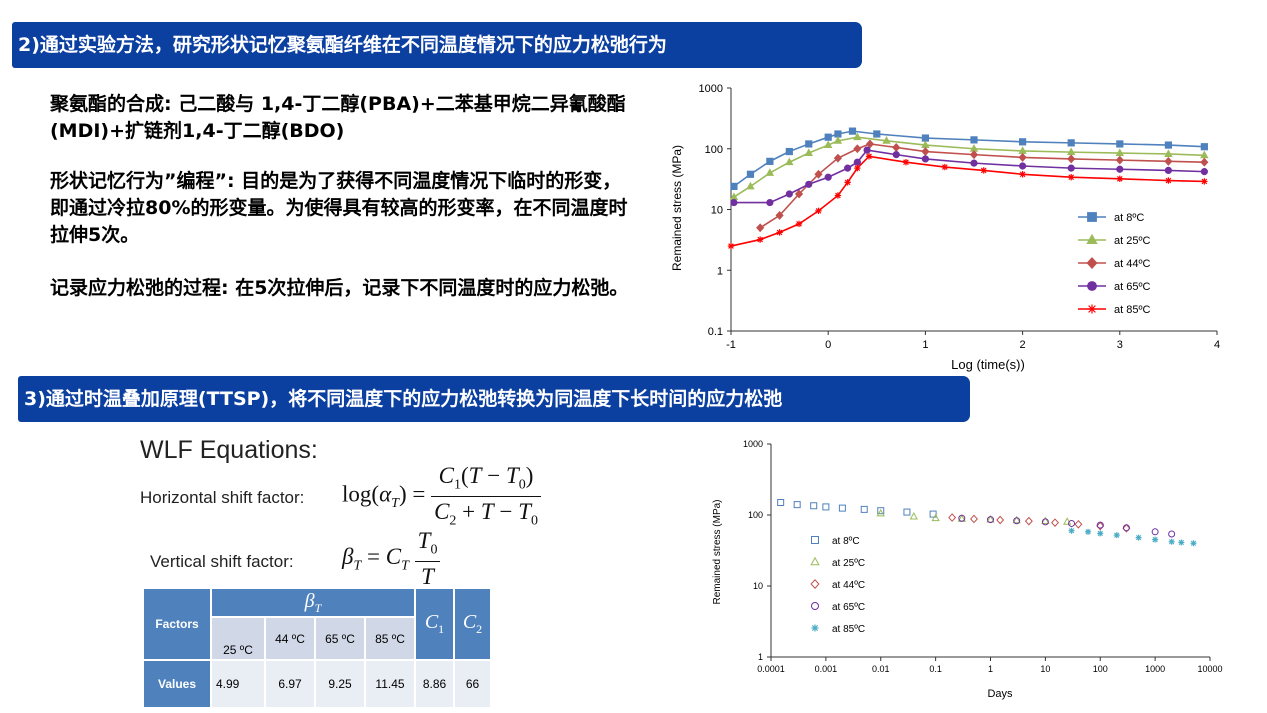  What do you see at coordinates (1000, 694) in the screenshot?
I see `x-axis-label: Days` at bounding box center [1000, 694].